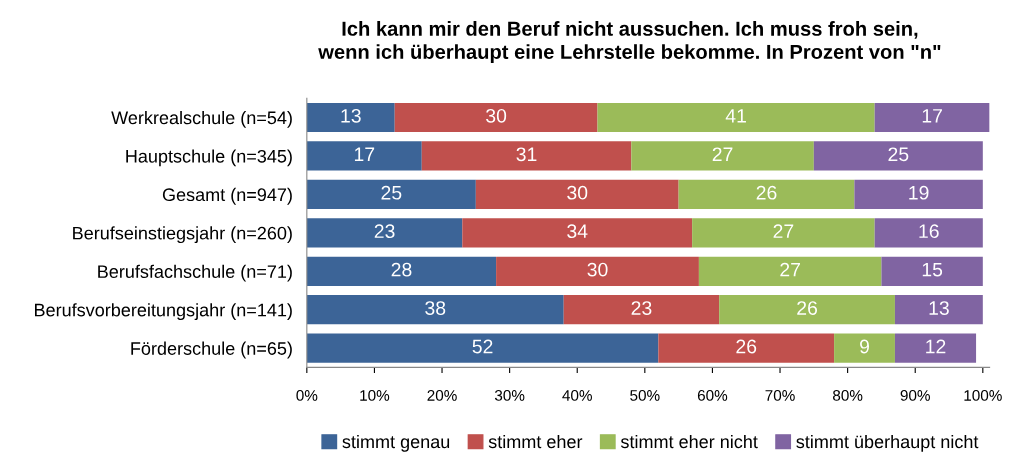 This screenshot has height=468, width=1016. I want to click on data-label: 19, so click(919, 192).